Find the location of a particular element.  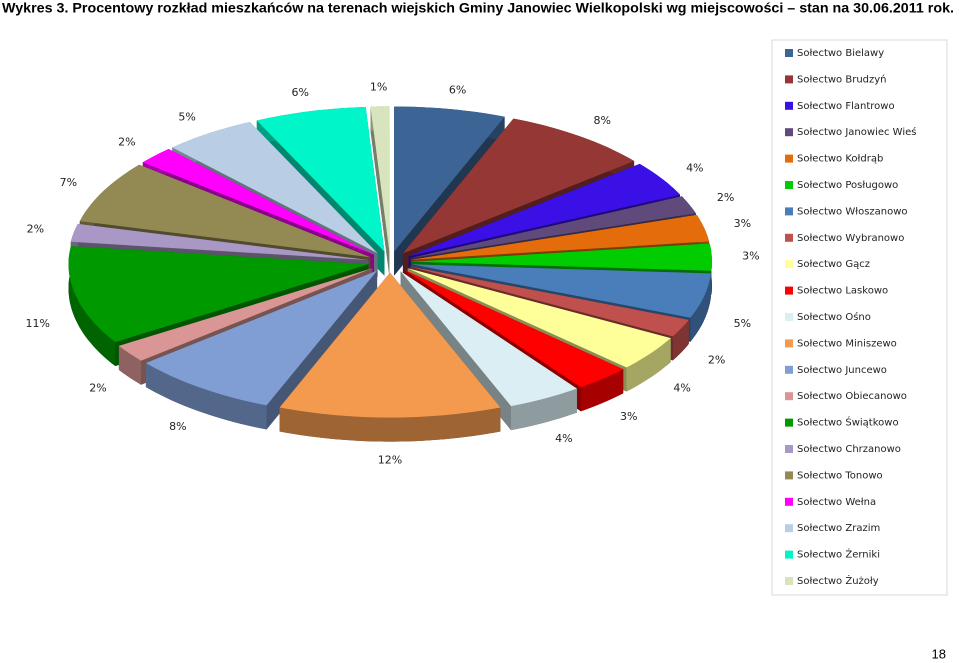

legend-label: Sołectwo Wybranowo is located at coordinates (850, 238).